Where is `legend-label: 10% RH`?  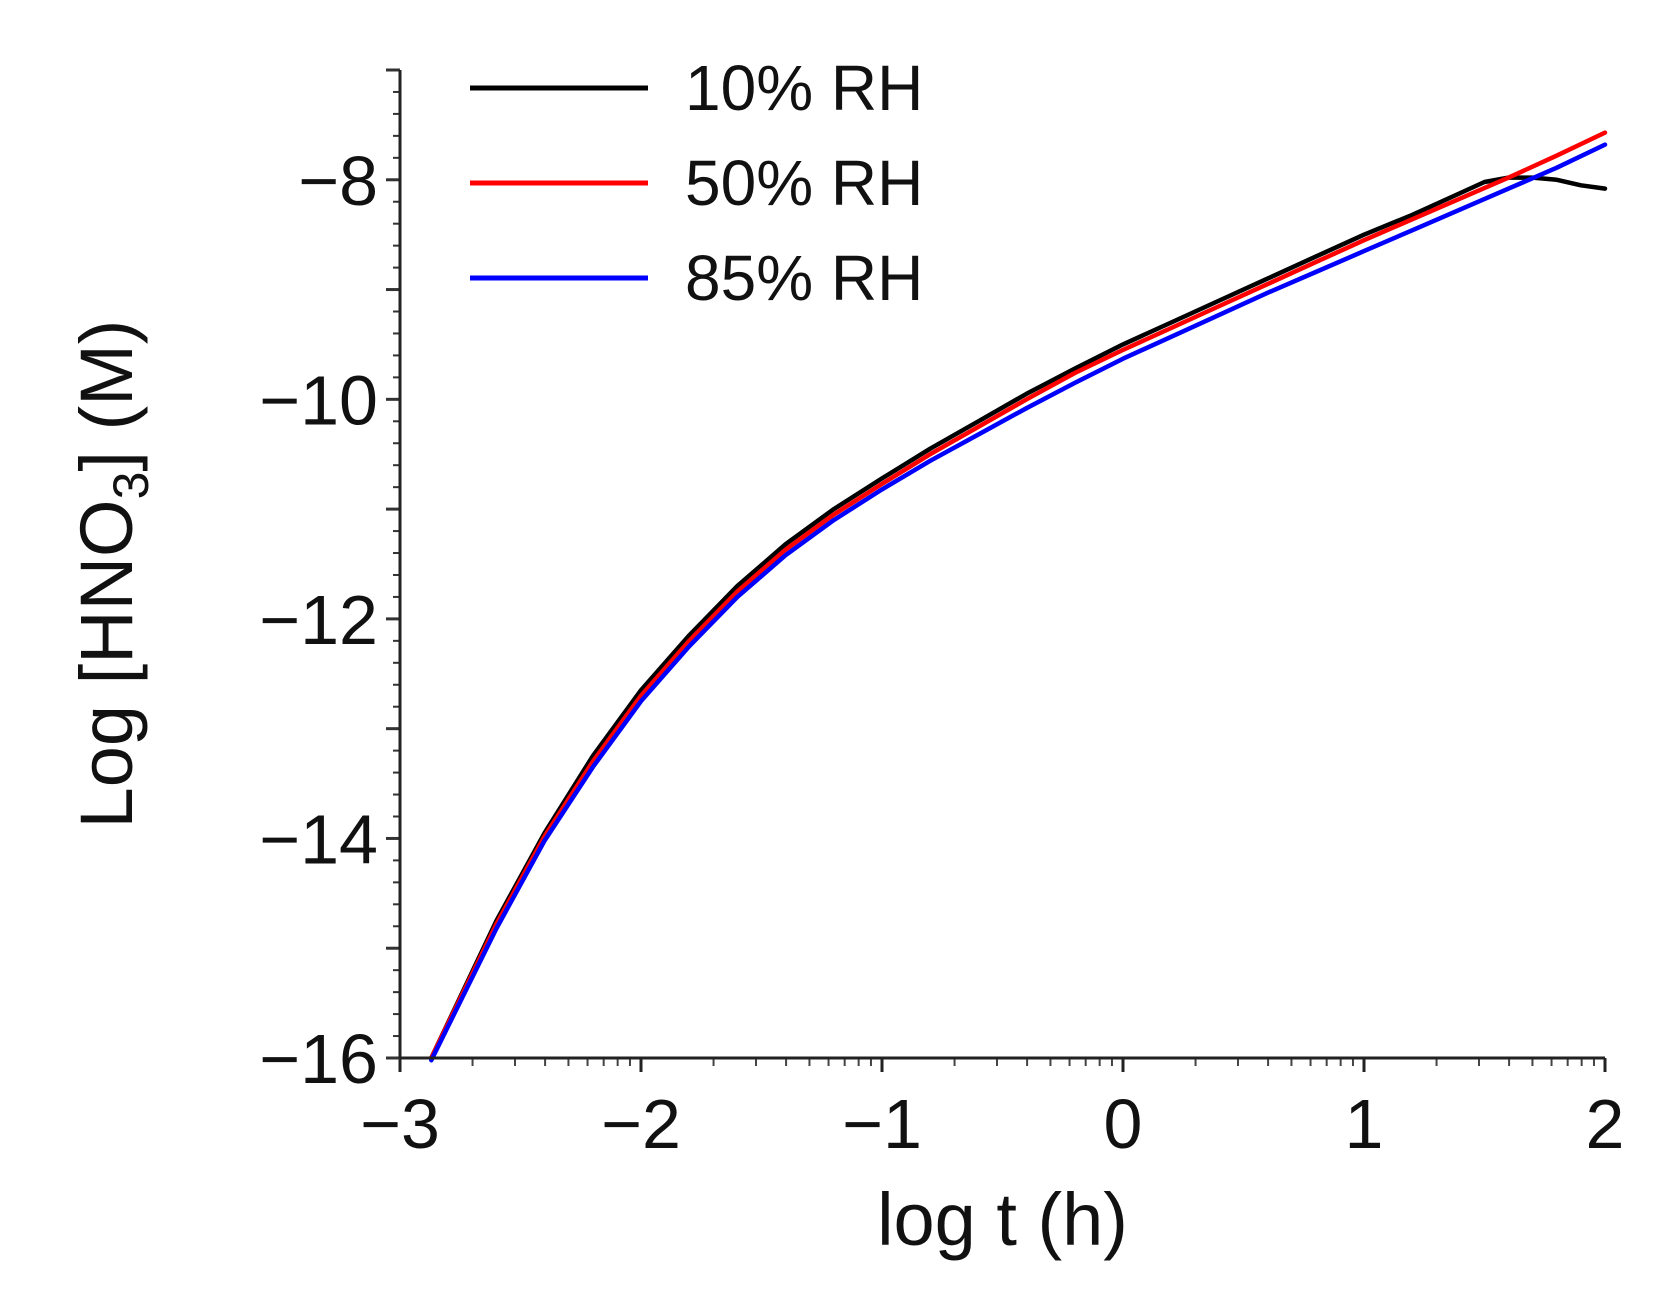
legend-label: 10% RH is located at coordinates (804, 88).